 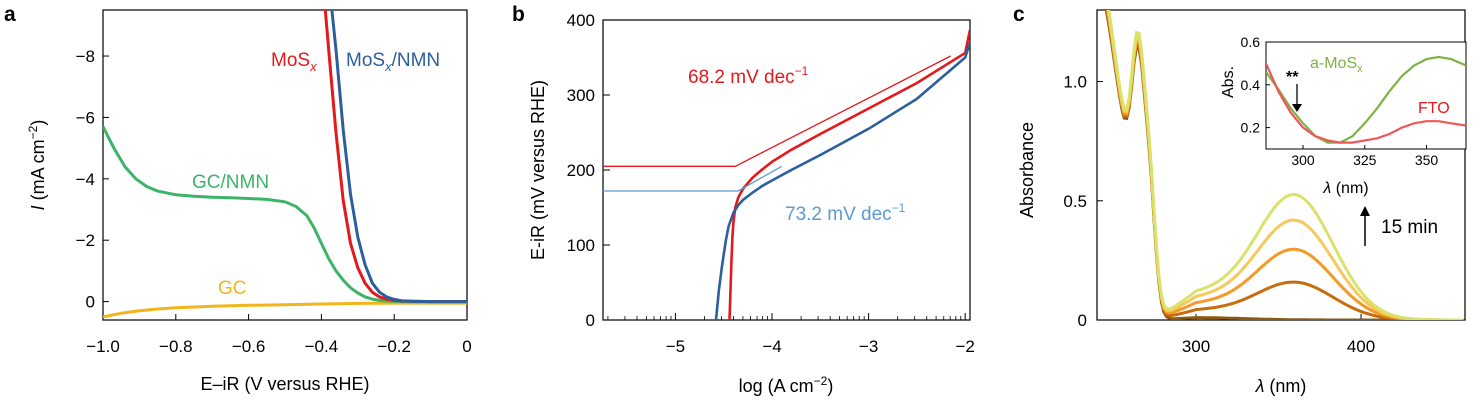 I want to click on label-gc-nmn: GC/NMN, so click(x=230, y=182).